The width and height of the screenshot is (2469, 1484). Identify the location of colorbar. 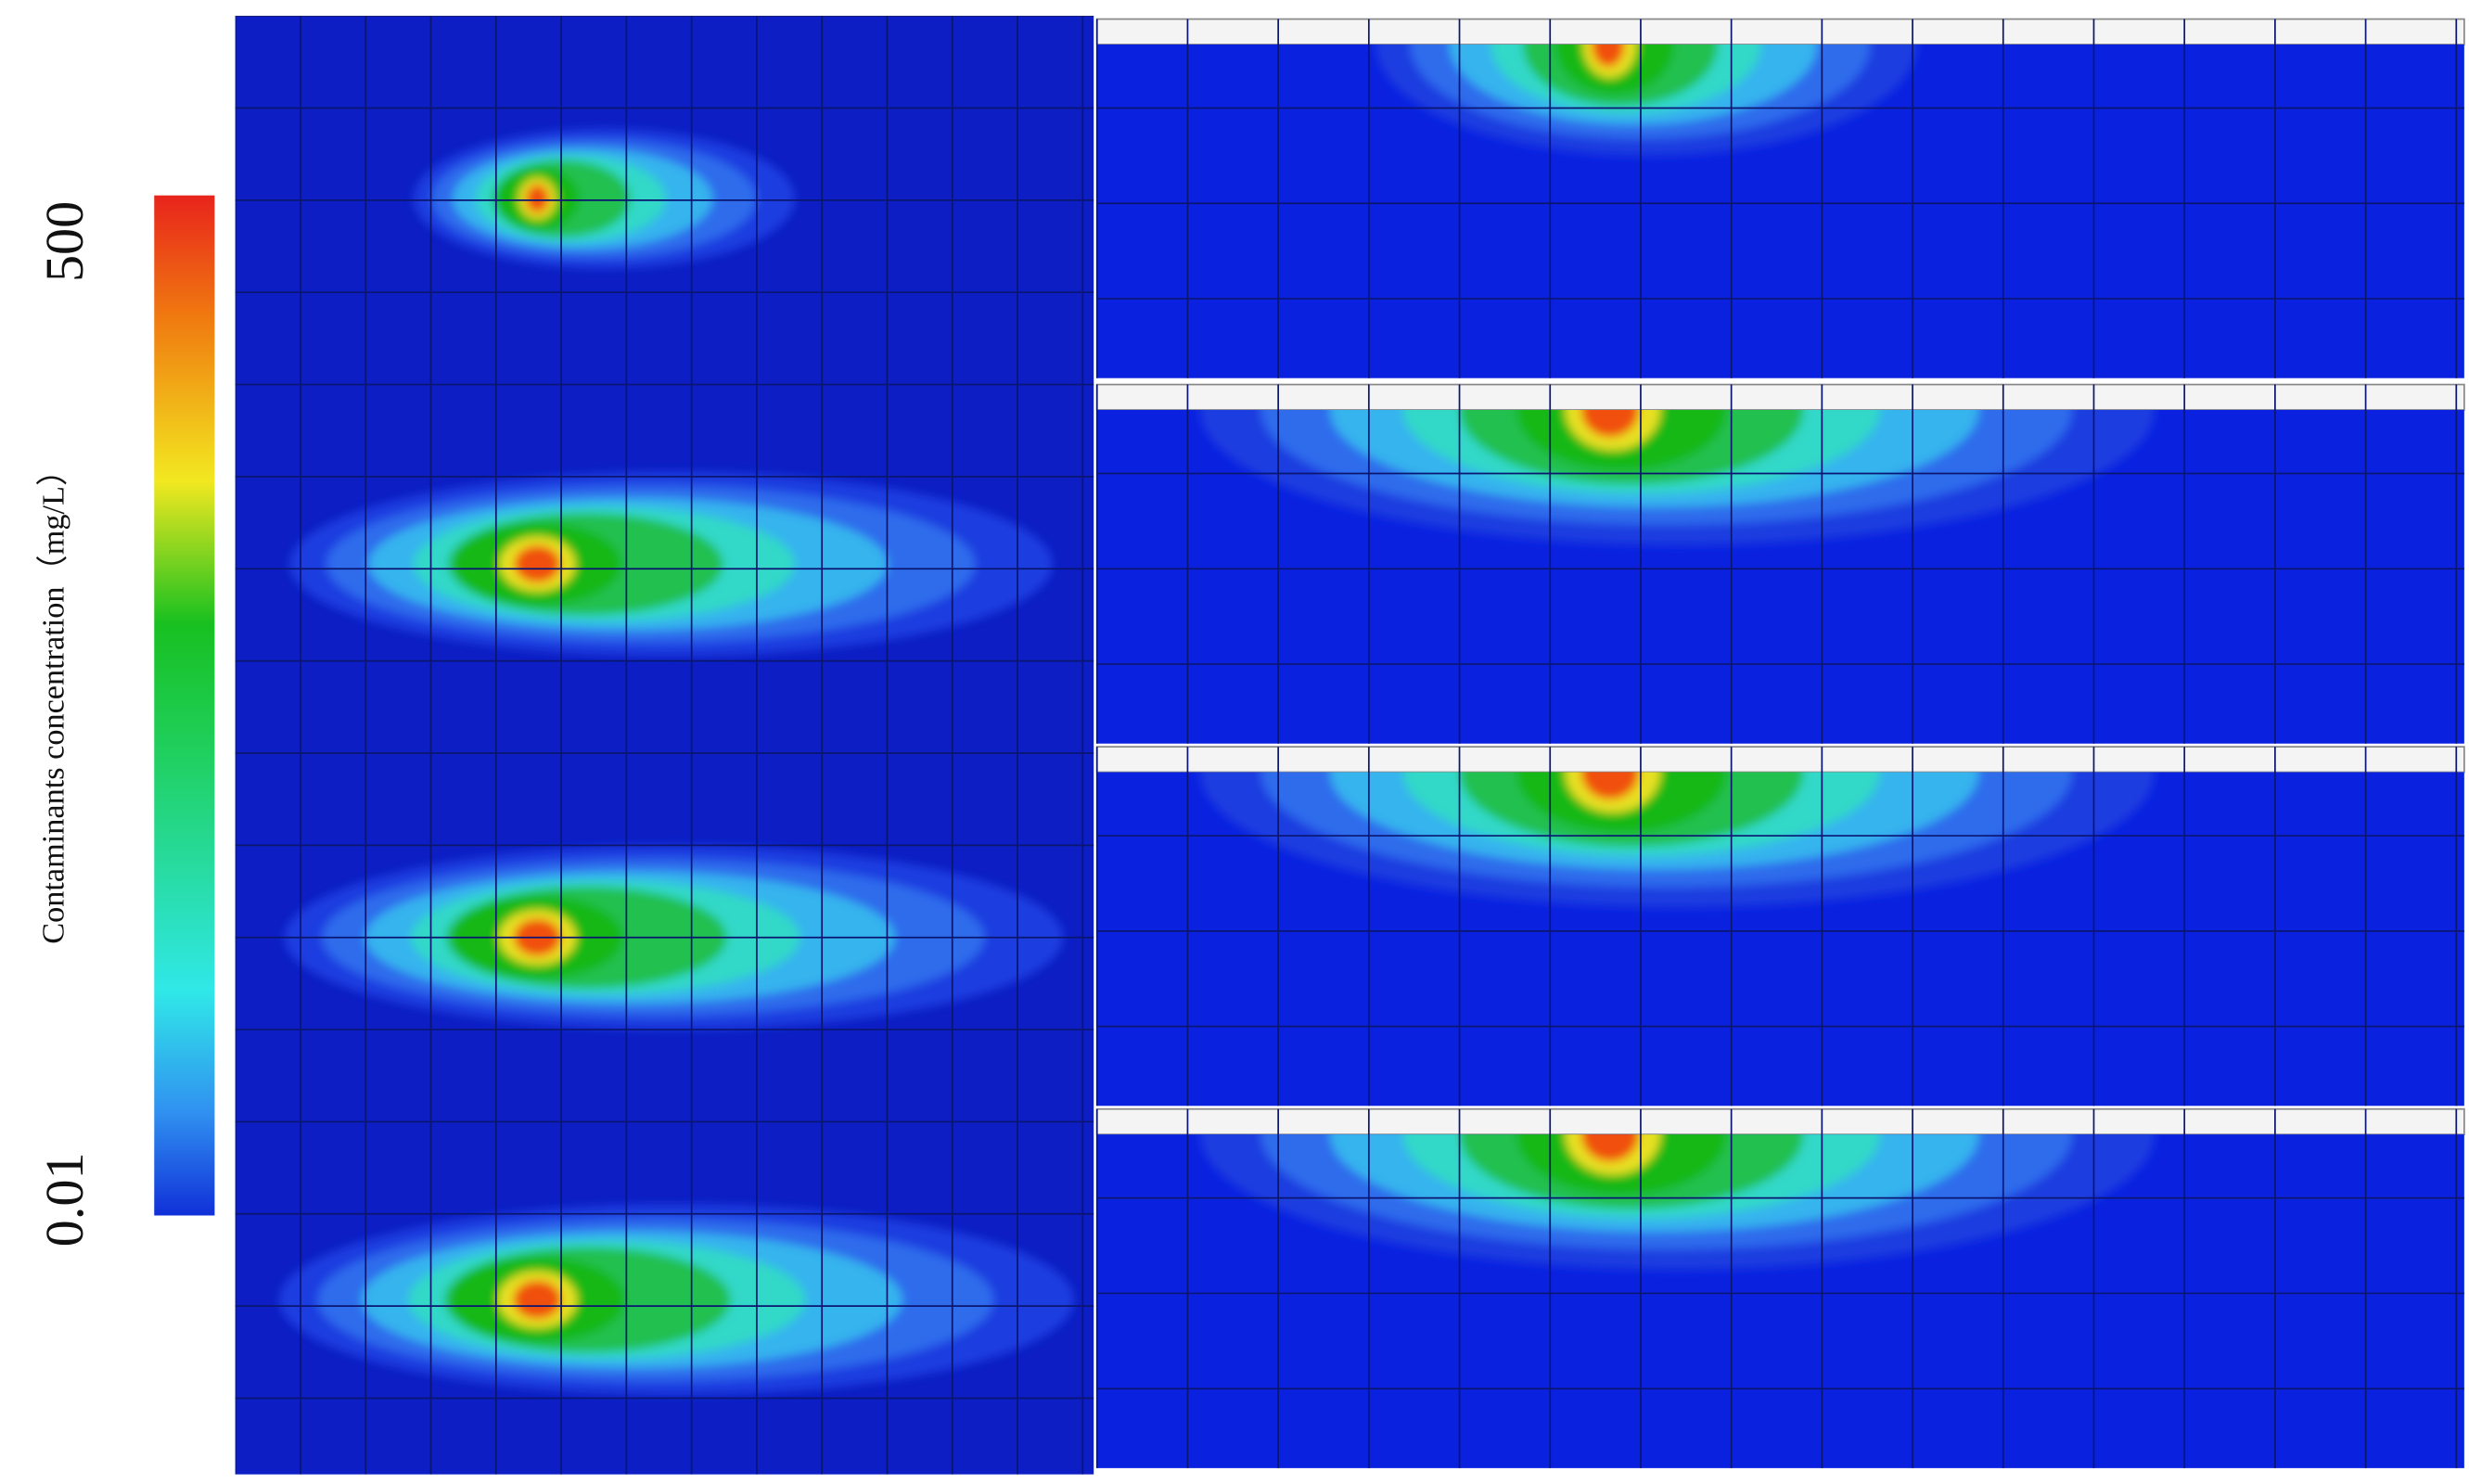
(185, 705).